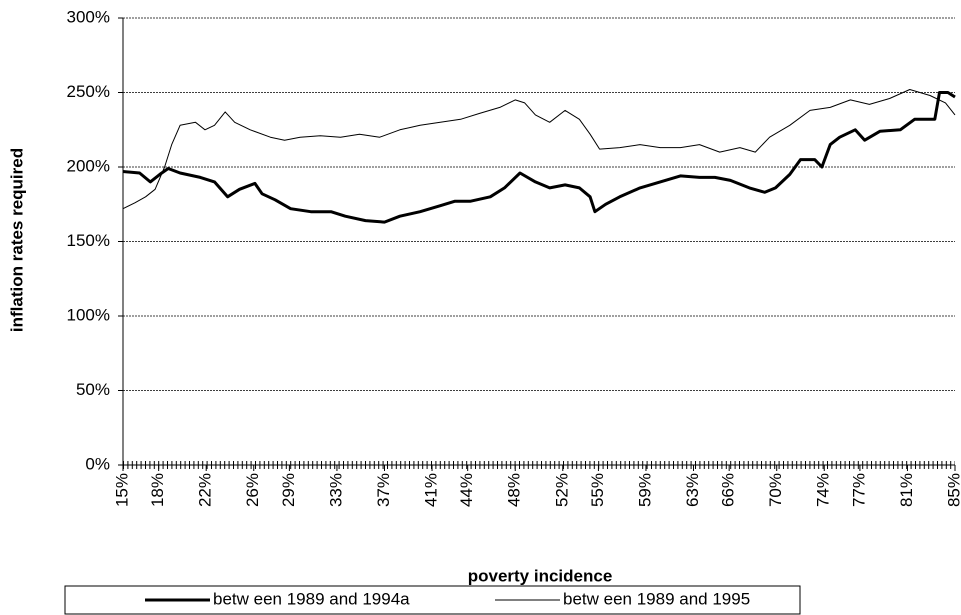 This screenshot has width=961, height=615. Describe the element at coordinates (252, 490) in the screenshot. I see `x-tick-label: 26%` at that location.